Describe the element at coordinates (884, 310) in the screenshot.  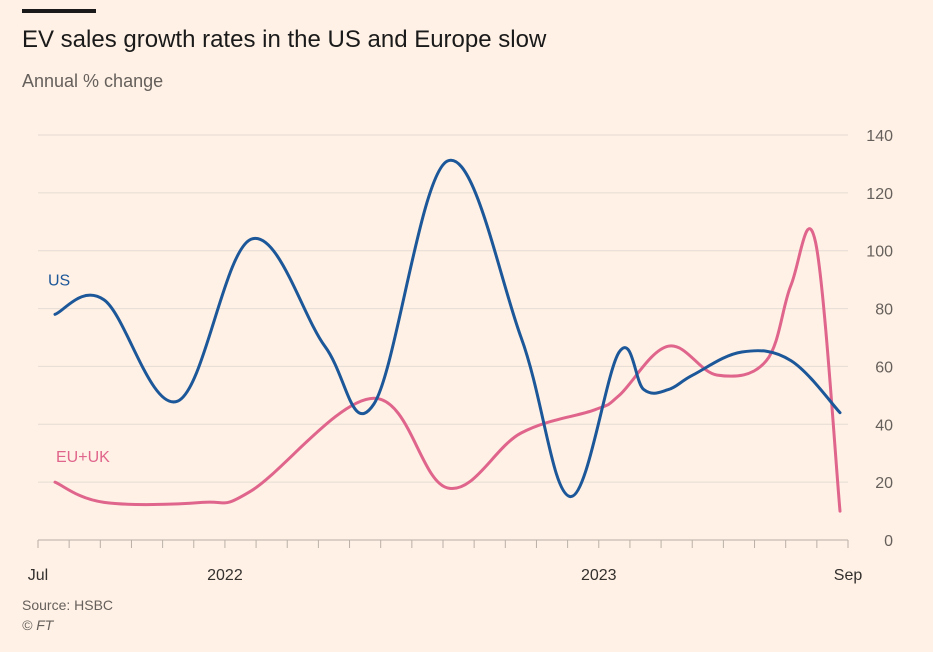
I see `y-tick-label: 80` at that location.